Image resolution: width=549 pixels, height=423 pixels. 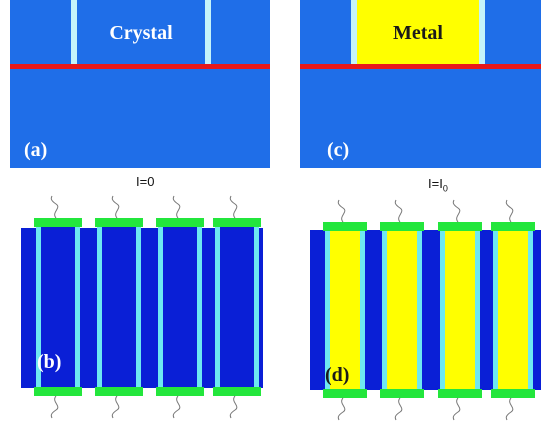 I want to click on panel-label-c: (c), so click(x=338, y=150).